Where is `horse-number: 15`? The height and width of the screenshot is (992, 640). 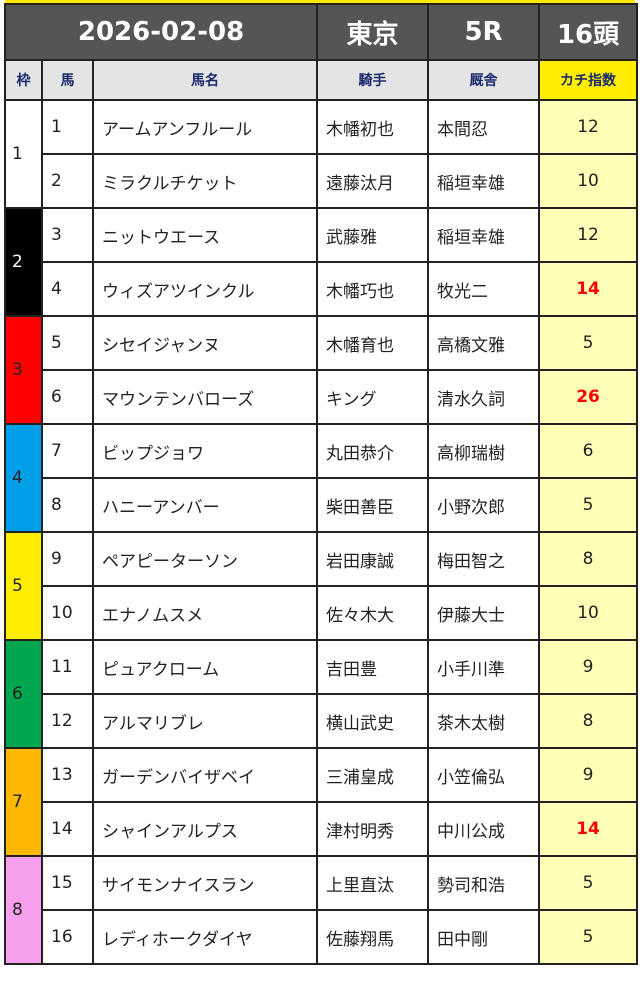 horse-number: 15 is located at coordinates (67, 883).